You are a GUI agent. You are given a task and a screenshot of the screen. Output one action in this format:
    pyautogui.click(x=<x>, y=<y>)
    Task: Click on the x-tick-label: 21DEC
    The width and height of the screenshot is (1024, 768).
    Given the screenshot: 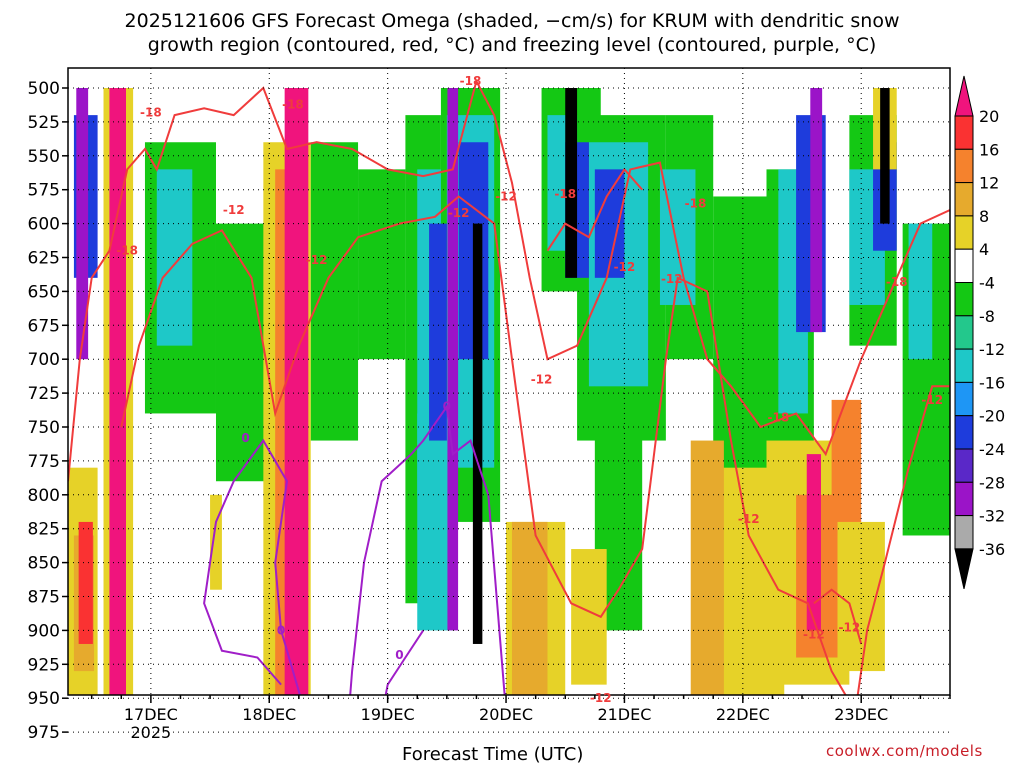 What is the action you would take?
    pyautogui.click(x=624, y=714)
    